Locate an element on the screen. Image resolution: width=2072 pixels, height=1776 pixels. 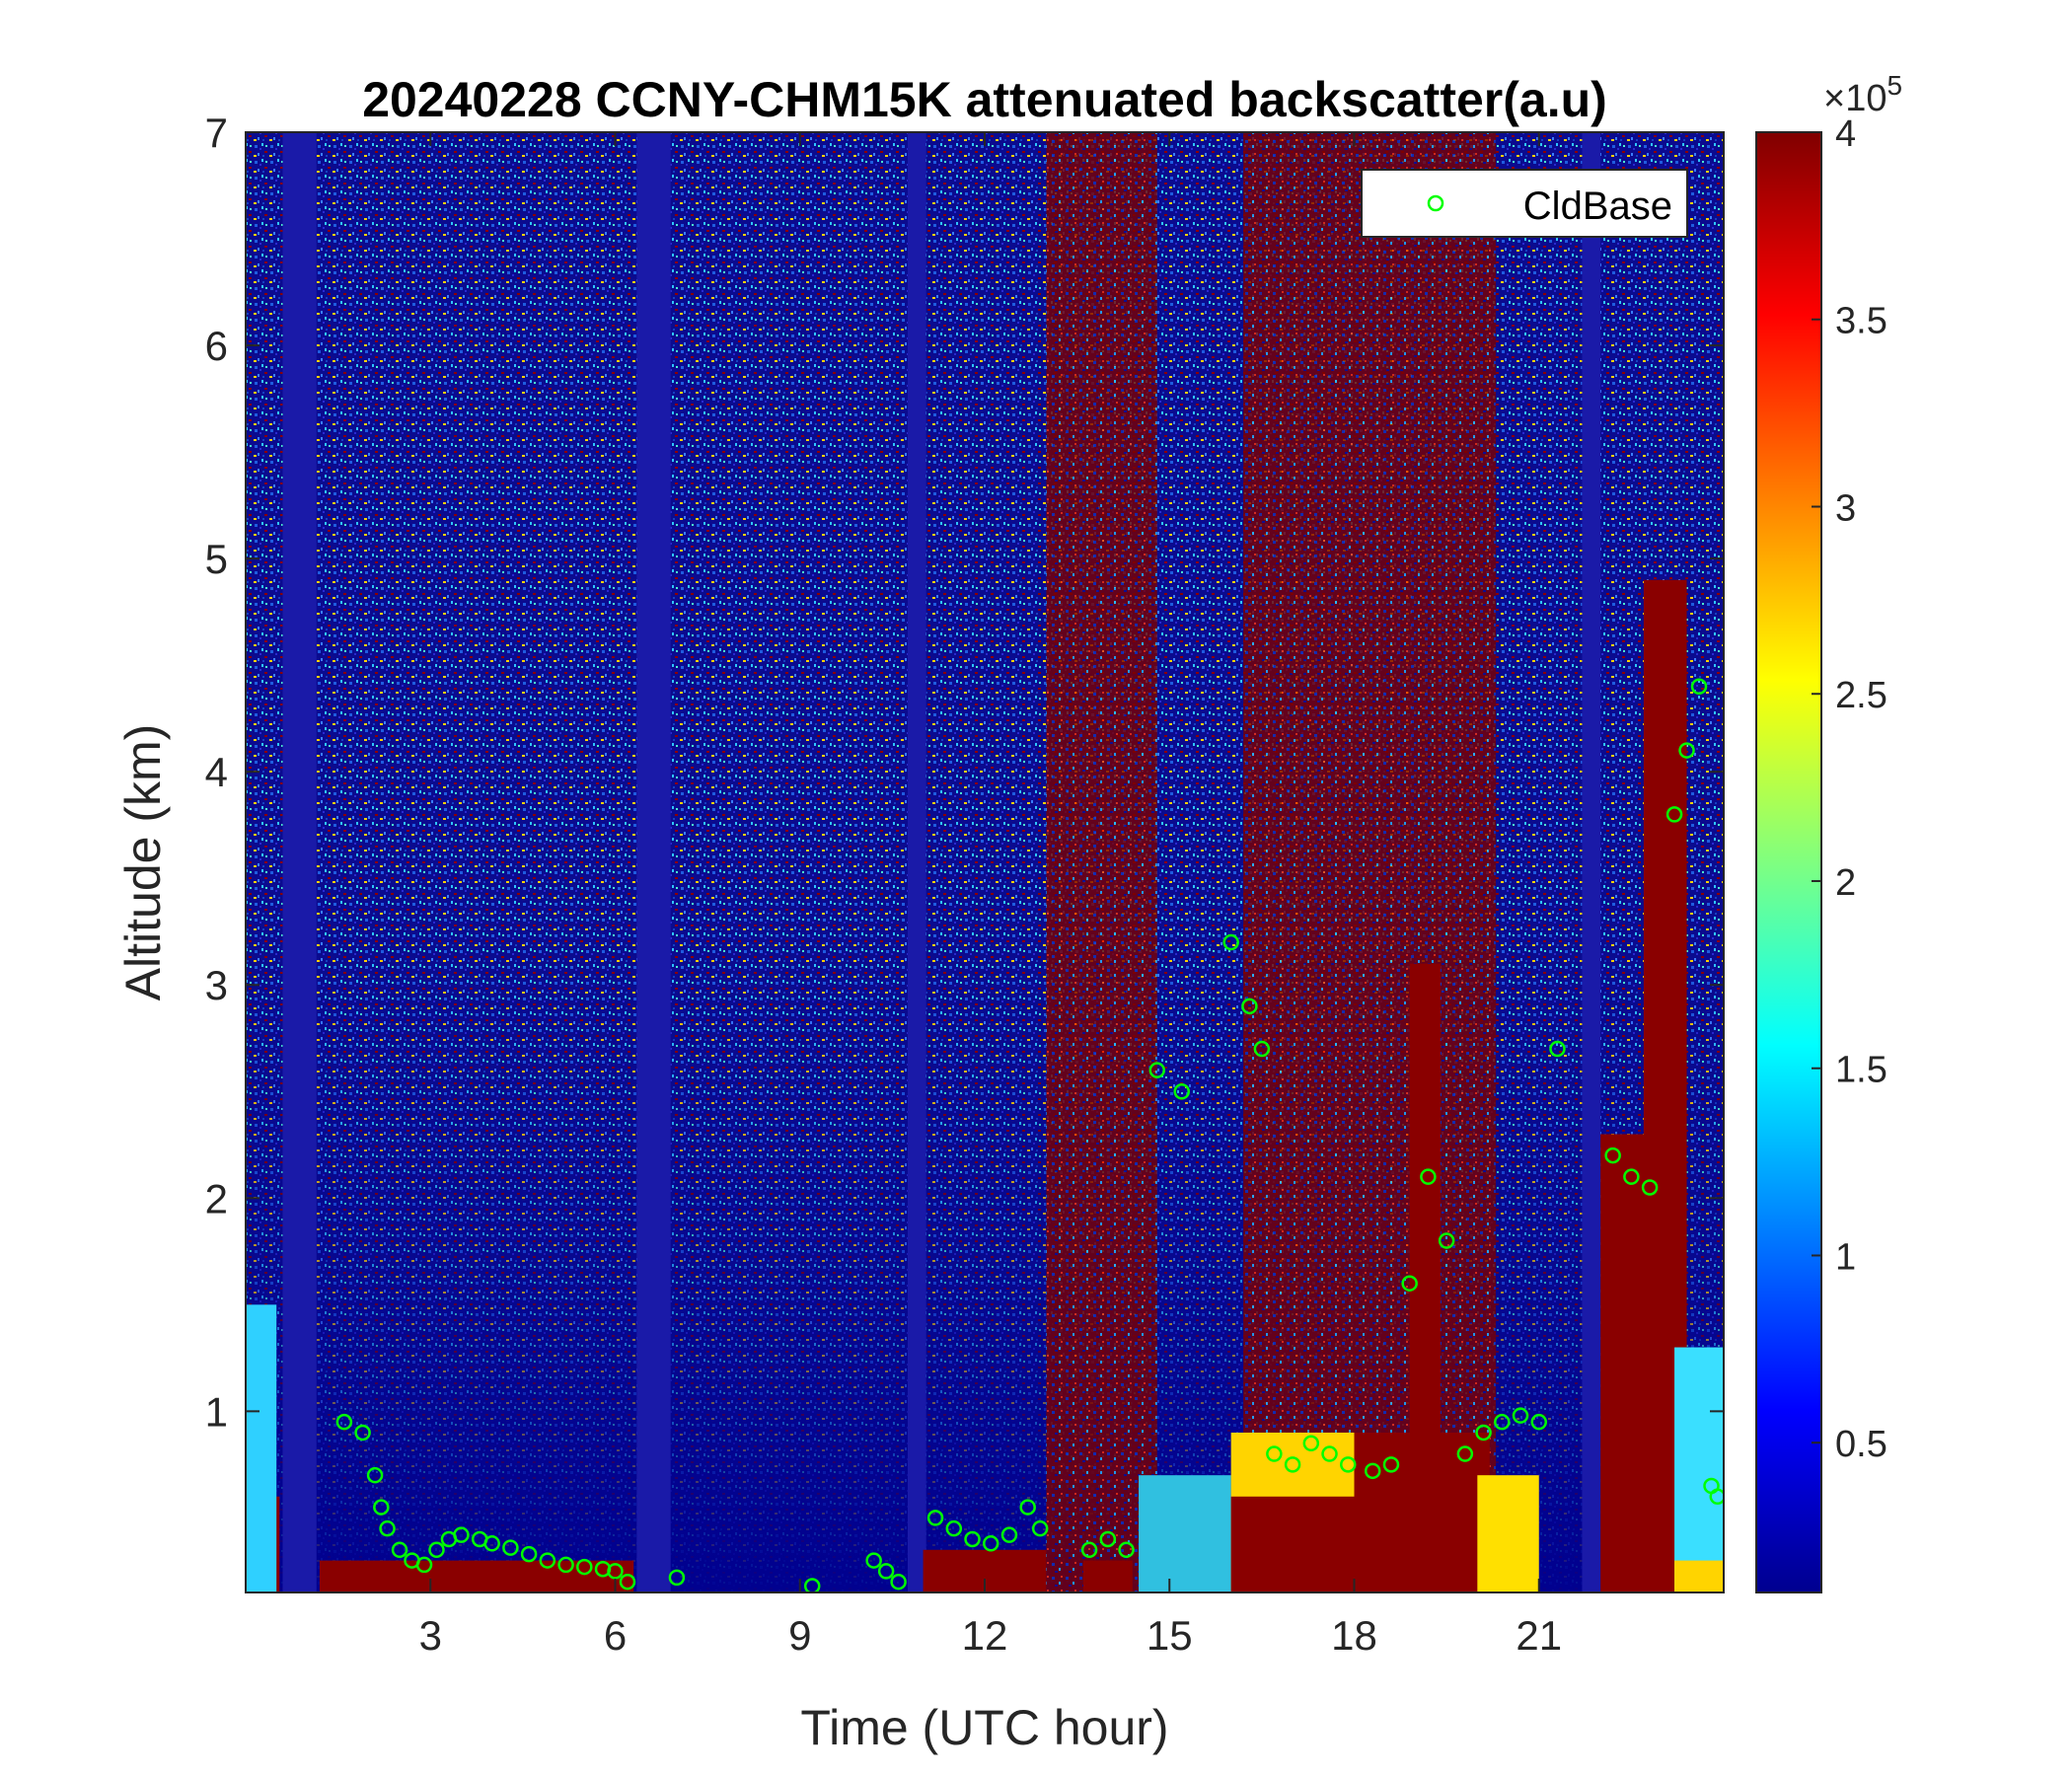
colorbar-tick-label: 1 is located at coordinates (1846, 1257).